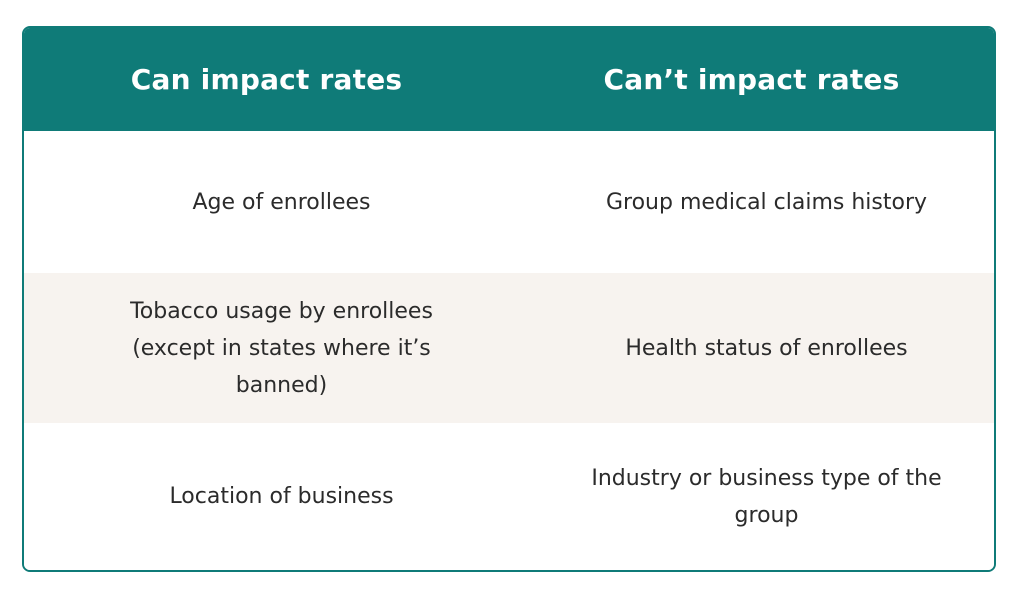 The image size is (1024, 593). Describe the element at coordinates (281, 202) in the screenshot. I see `table-cell-can: Age of enrollees` at that location.